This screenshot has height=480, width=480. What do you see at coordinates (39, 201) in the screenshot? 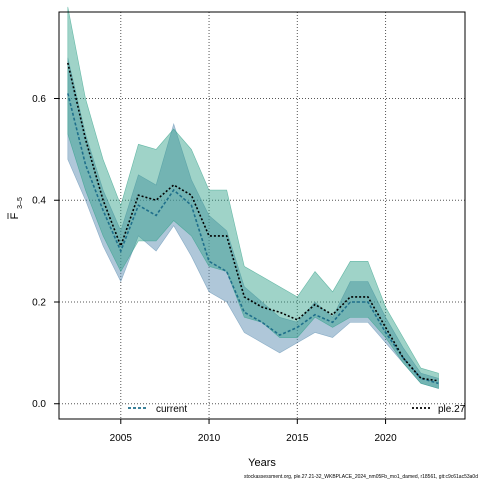
I see `y-tick-label: 0.4` at bounding box center [39, 201].